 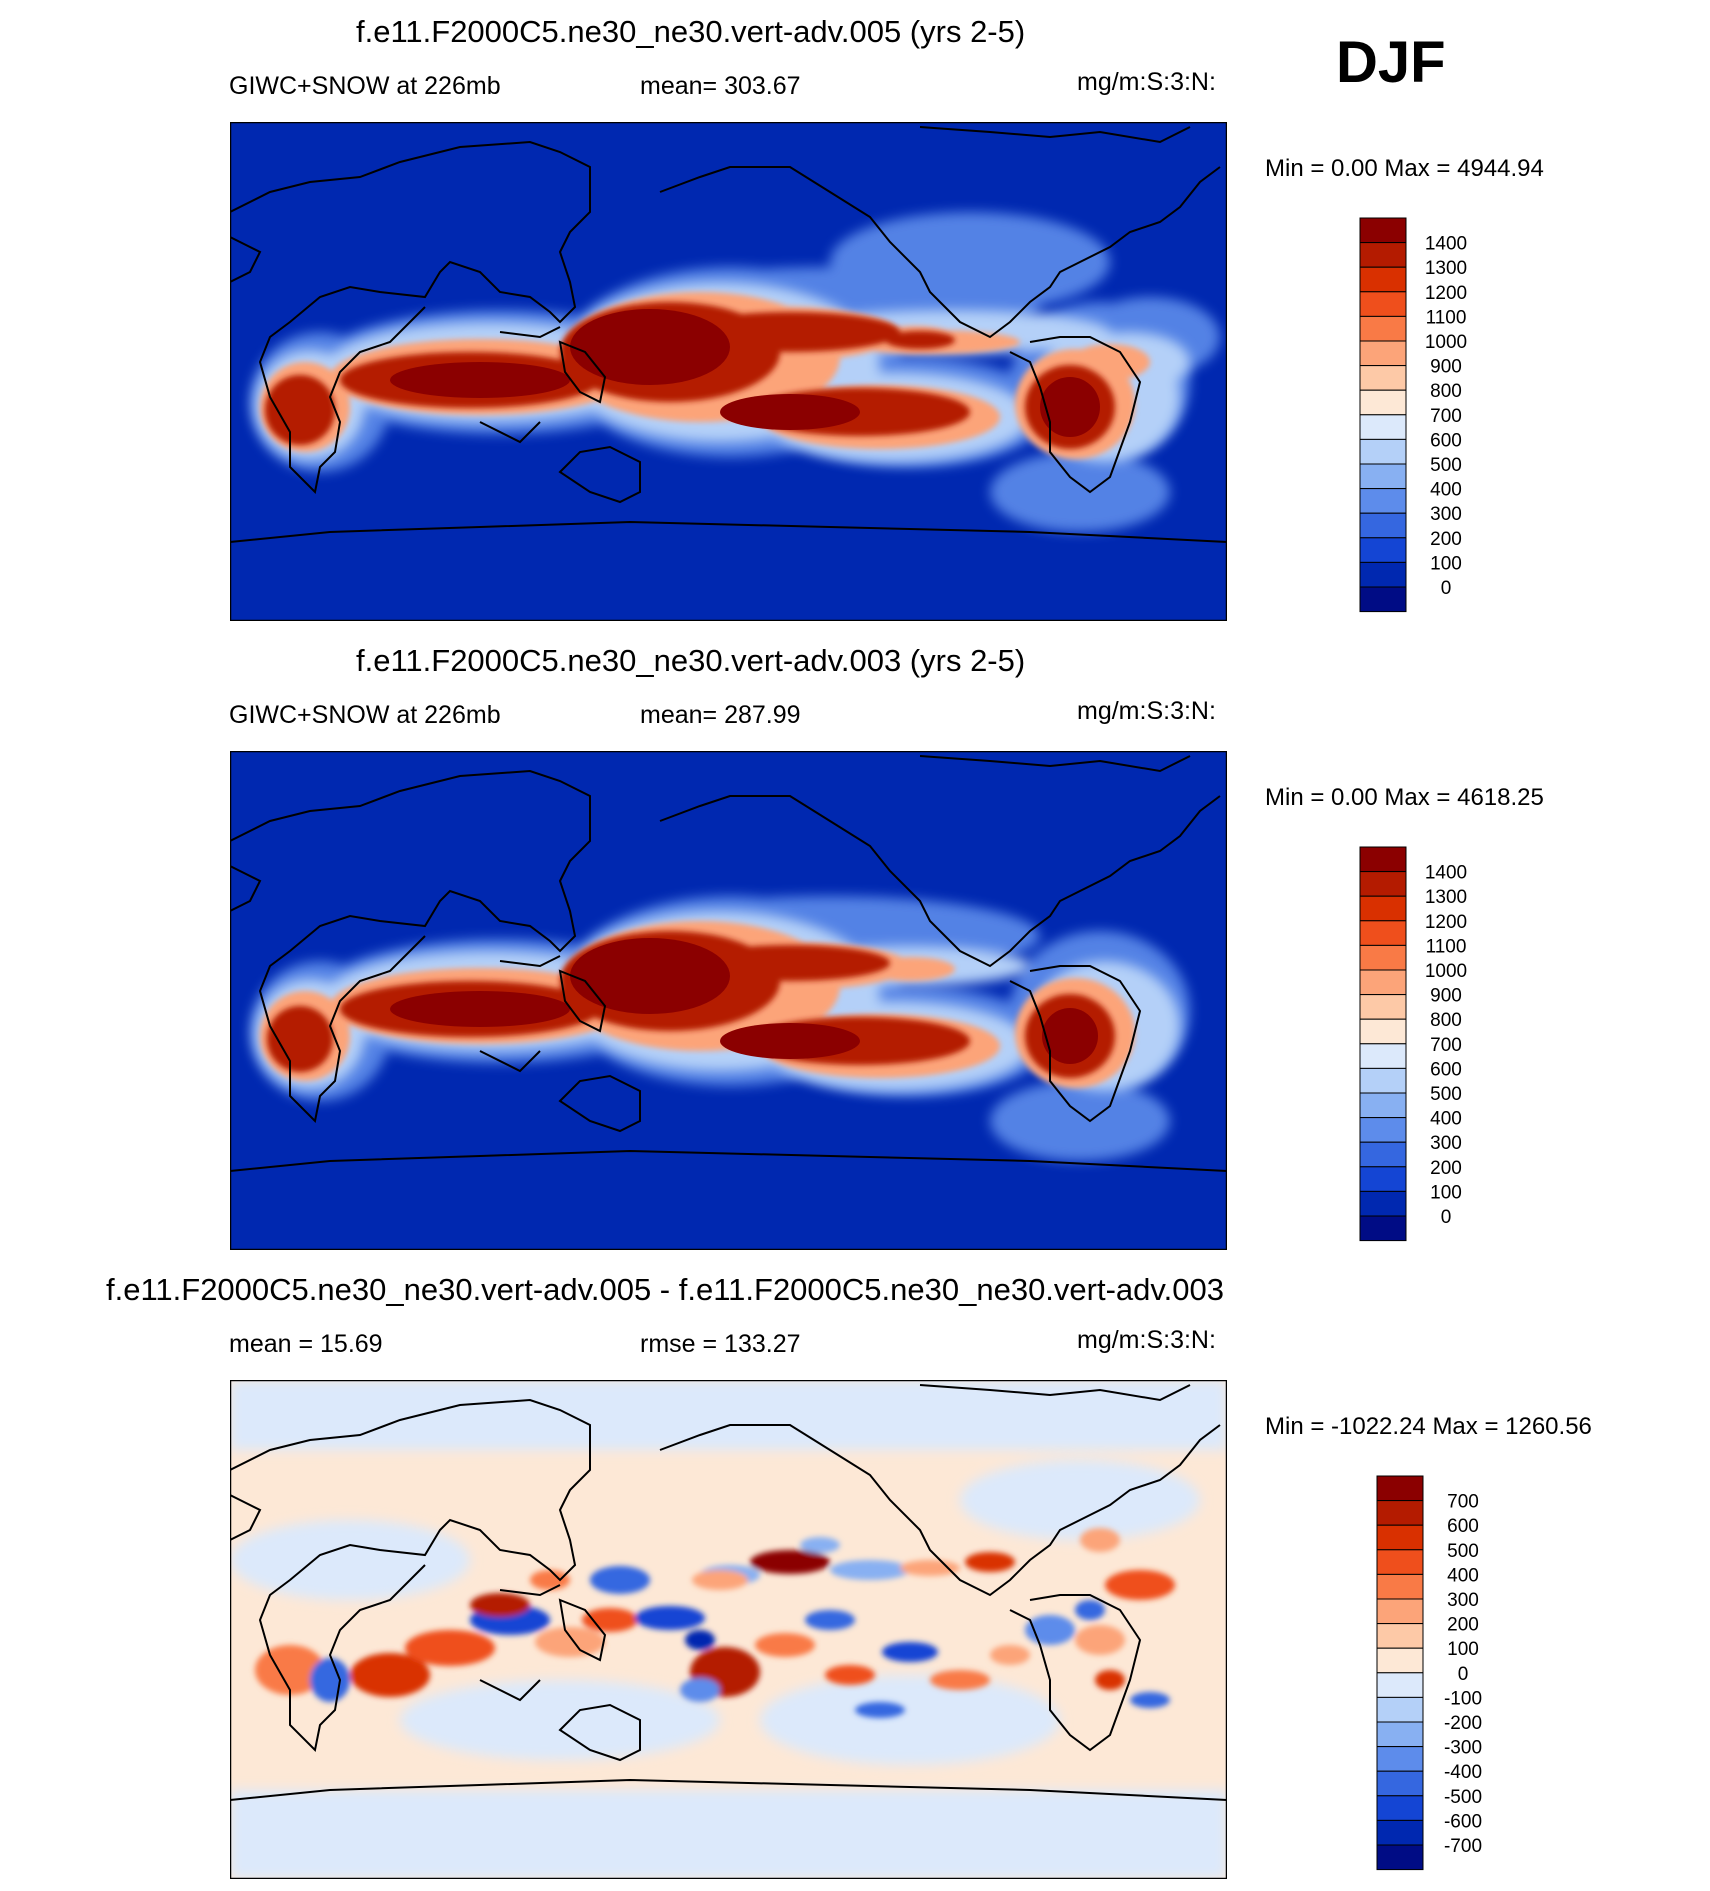 I want to click on panel1-variable-label: GIWC+SNOW at 226mb, so click(x=365, y=86).